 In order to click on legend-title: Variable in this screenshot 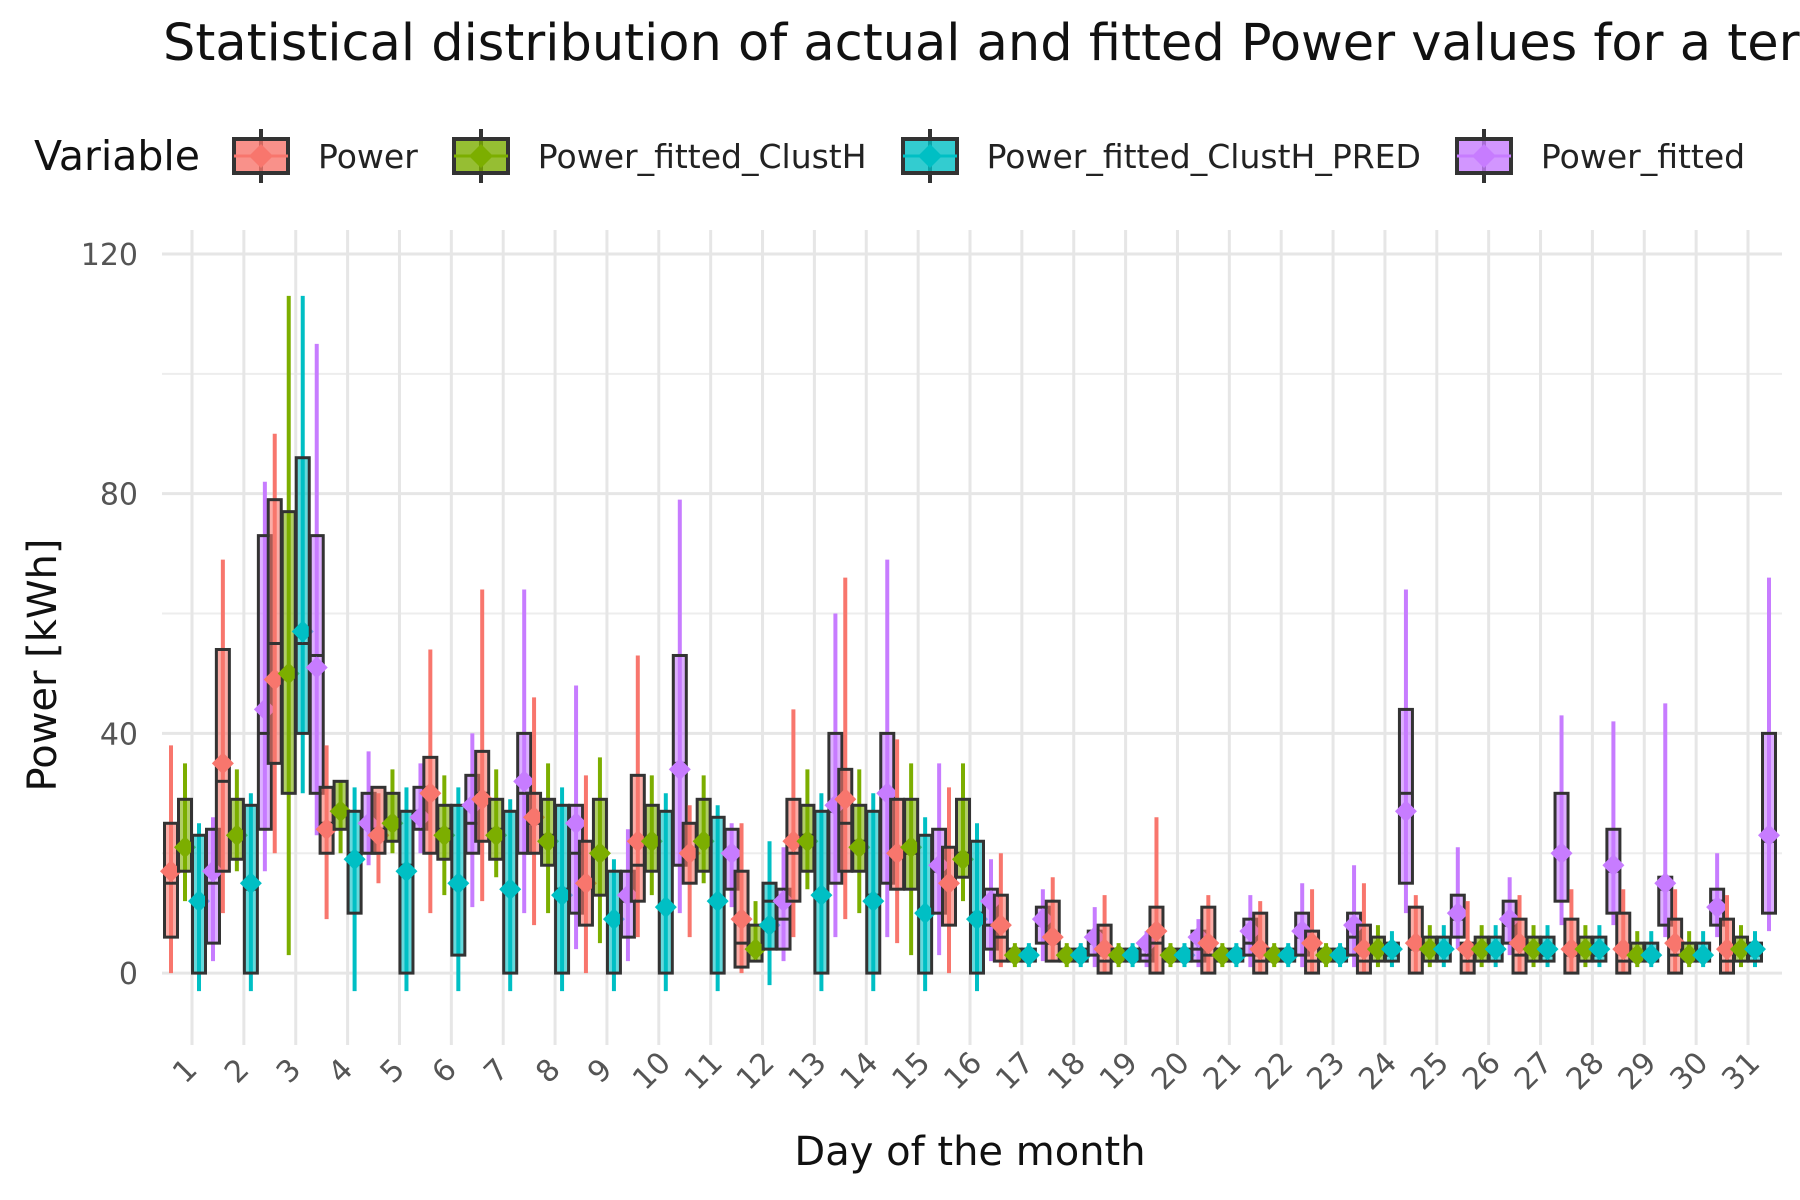, I will do `click(117, 156)`.